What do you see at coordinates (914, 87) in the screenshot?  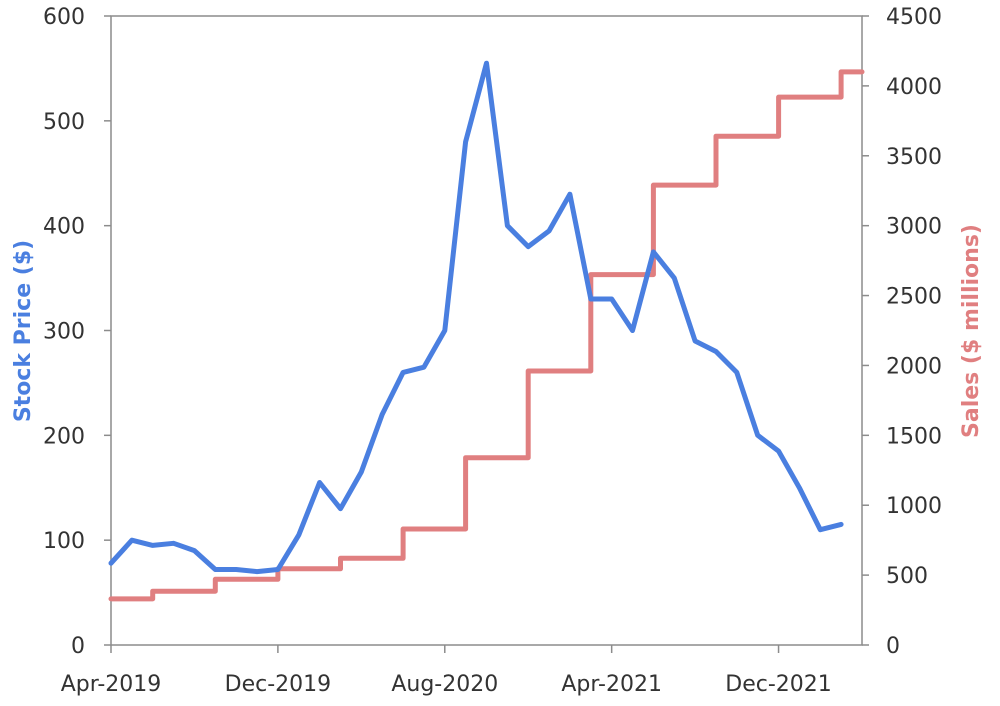 I see `y2-tick-label: 4000` at bounding box center [914, 87].